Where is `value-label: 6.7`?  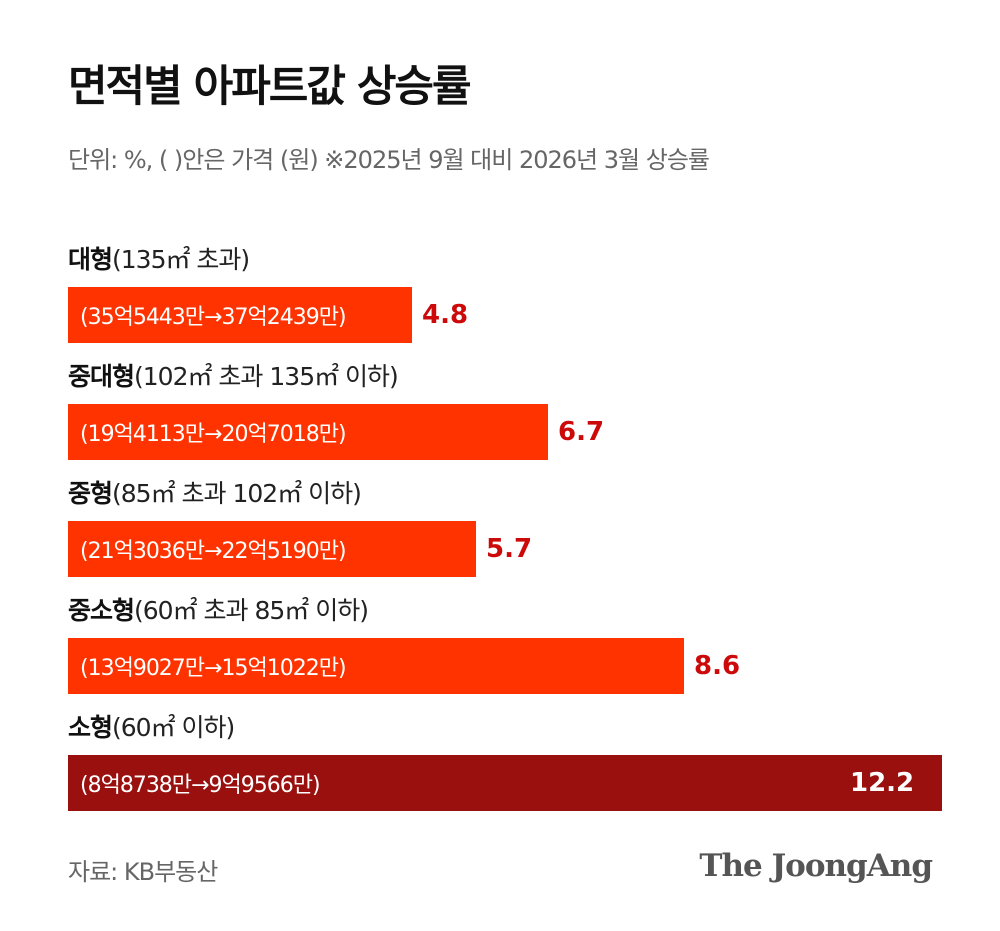 value-label: 6.7 is located at coordinates (581, 432).